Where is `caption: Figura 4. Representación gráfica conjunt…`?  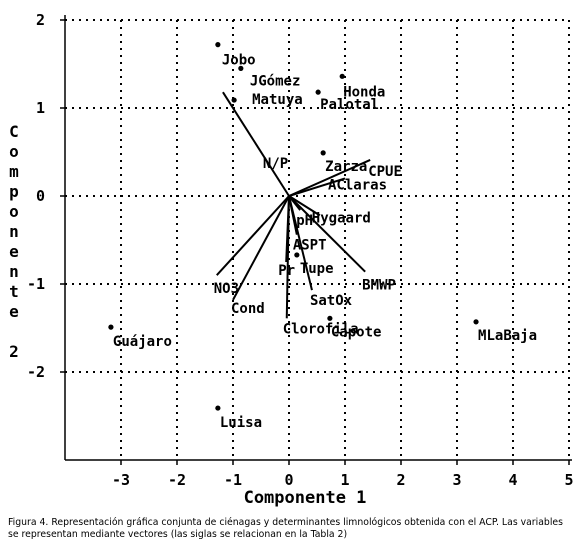 caption: Figura 4. Representación gráfica conjunt… is located at coordinates (285, 528).